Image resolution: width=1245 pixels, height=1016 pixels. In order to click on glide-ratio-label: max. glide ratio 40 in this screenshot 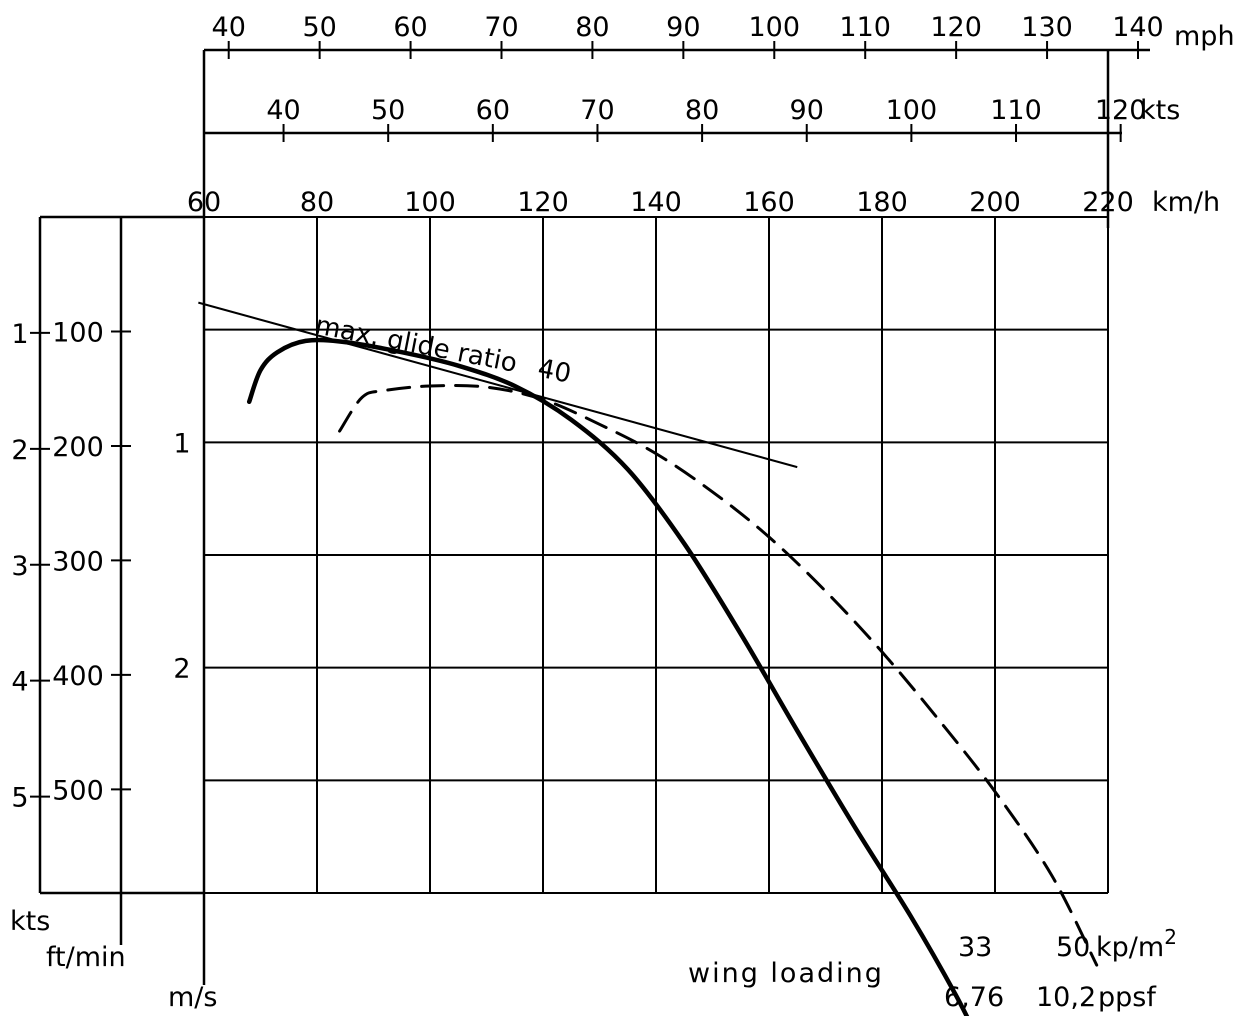, I will do `click(443, 349)`.